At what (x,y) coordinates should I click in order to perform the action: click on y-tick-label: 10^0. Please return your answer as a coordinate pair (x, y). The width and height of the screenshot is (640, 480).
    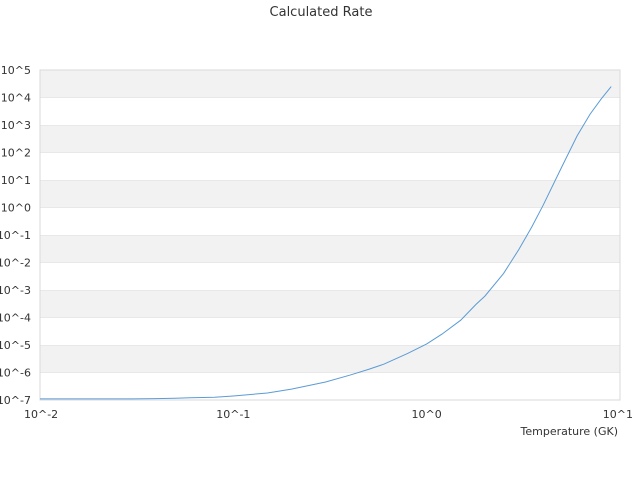
    Looking at the image, I should click on (16, 208).